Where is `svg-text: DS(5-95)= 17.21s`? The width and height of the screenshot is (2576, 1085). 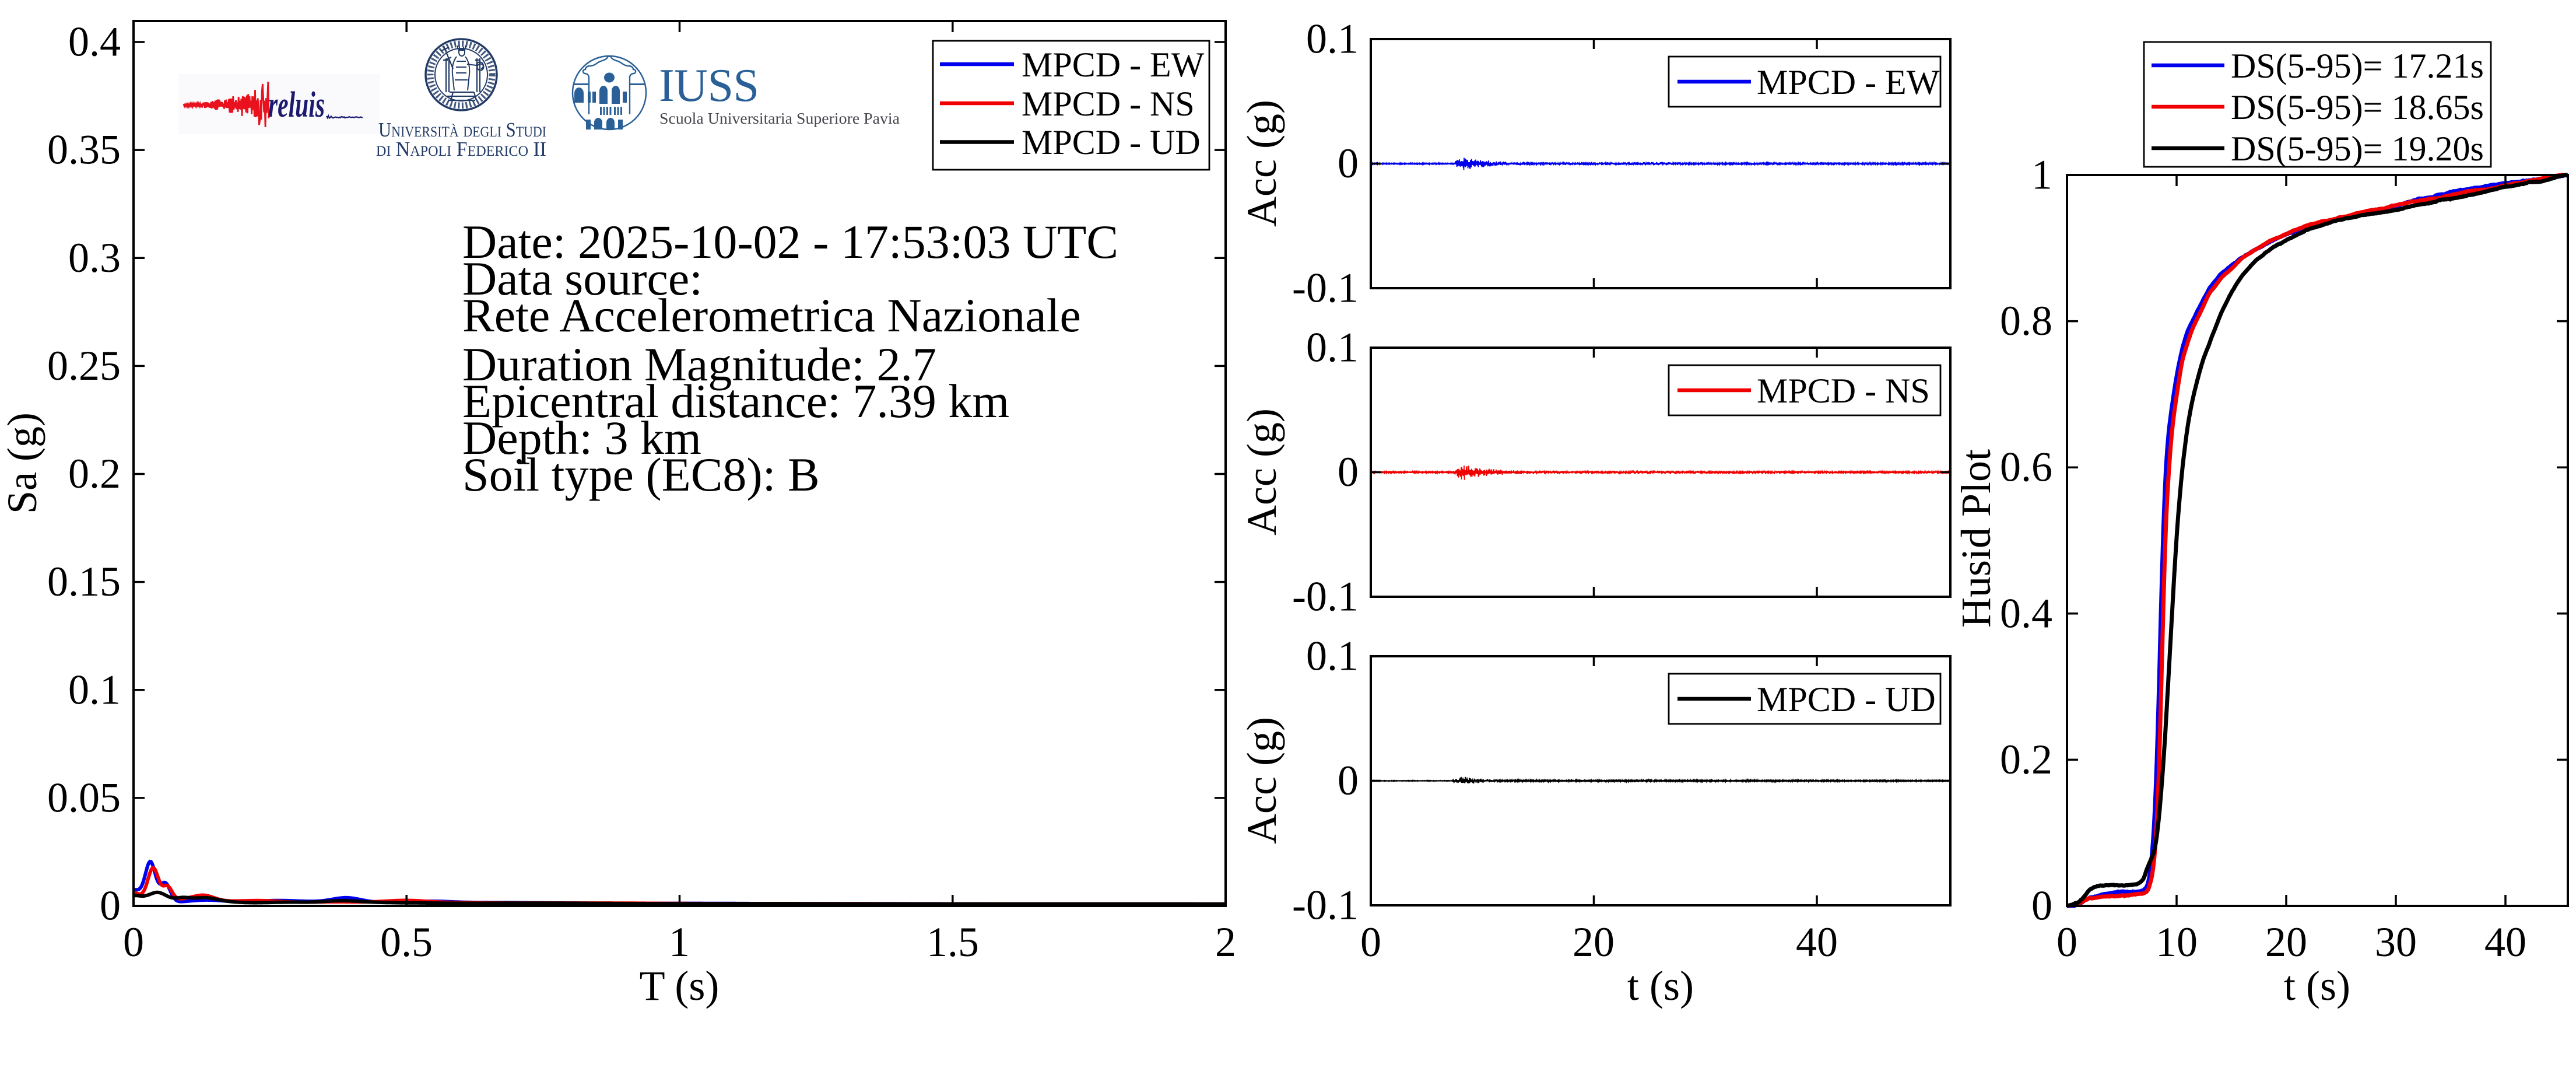 svg-text: DS(5-95)= 17.21s is located at coordinates (2357, 66).